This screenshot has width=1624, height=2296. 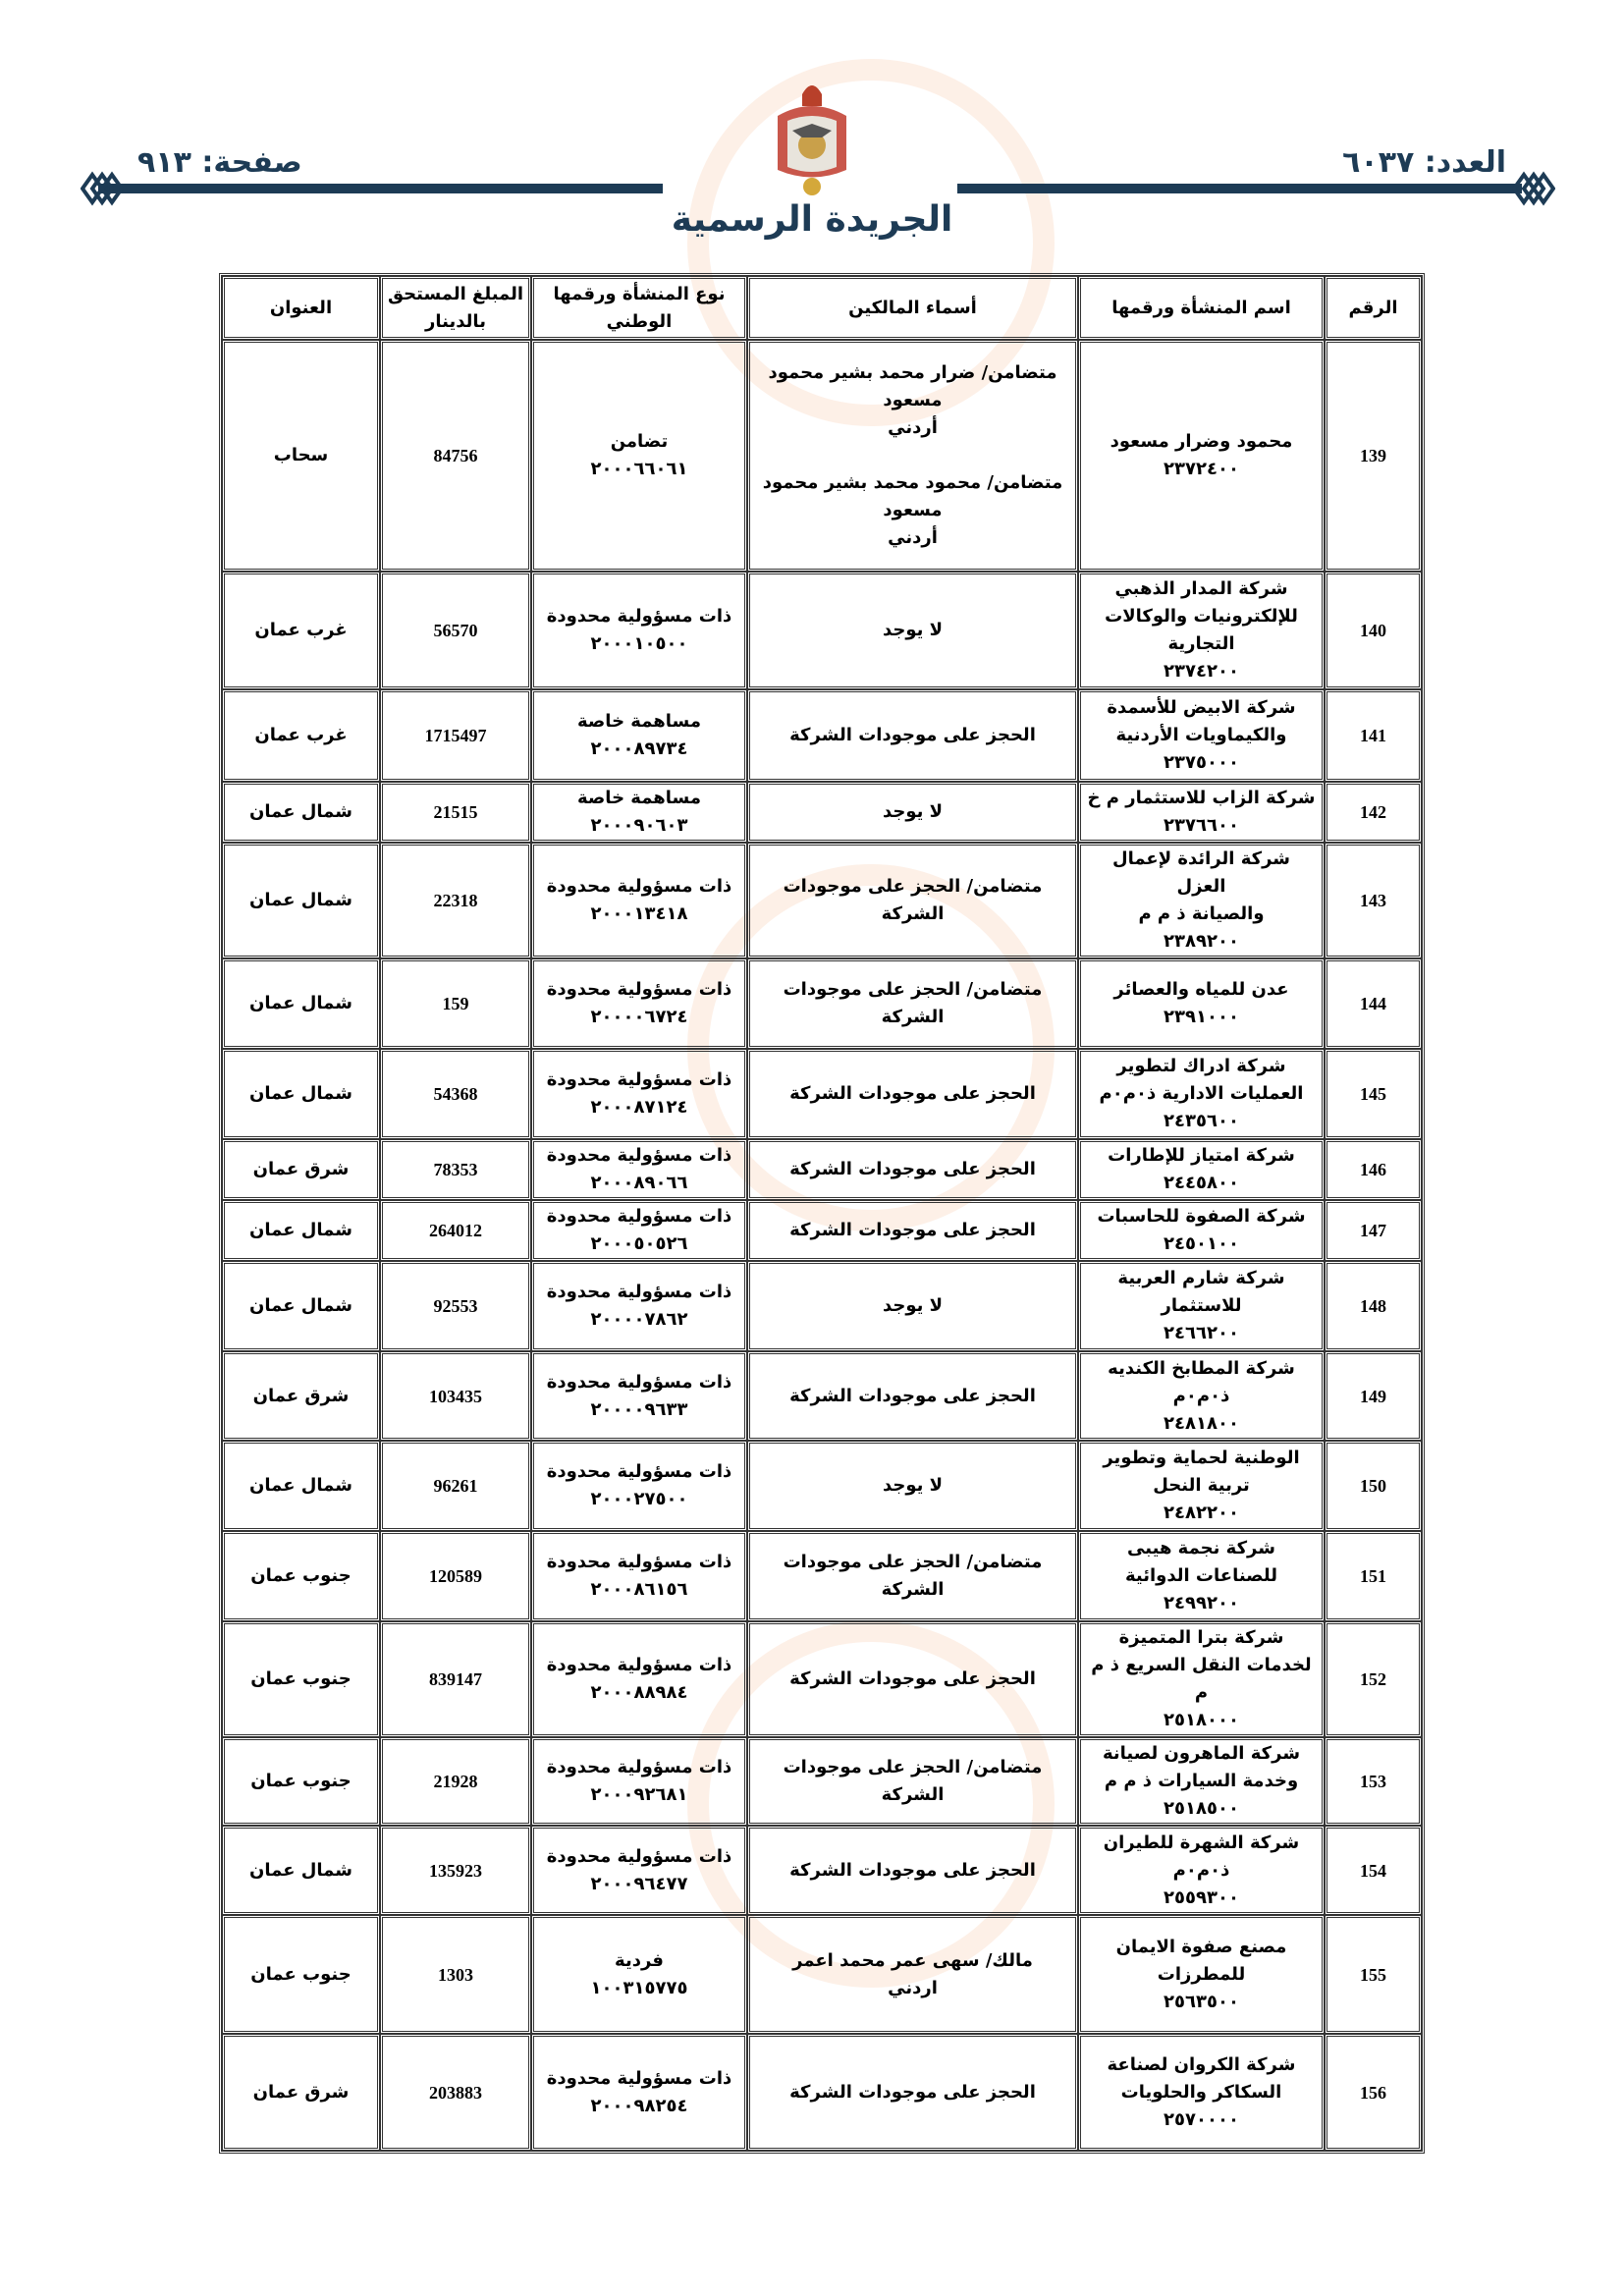 What do you see at coordinates (1239, 188) in the screenshot?
I see `header-rule-right` at bounding box center [1239, 188].